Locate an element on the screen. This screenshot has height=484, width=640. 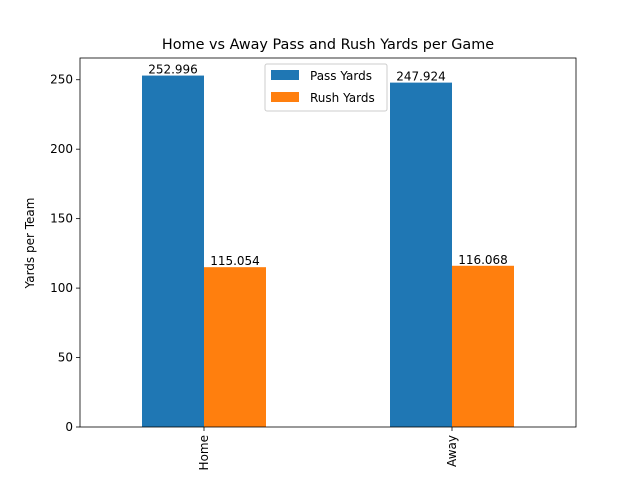
x-tick-label-home: Home is located at coordinates (204, 452).